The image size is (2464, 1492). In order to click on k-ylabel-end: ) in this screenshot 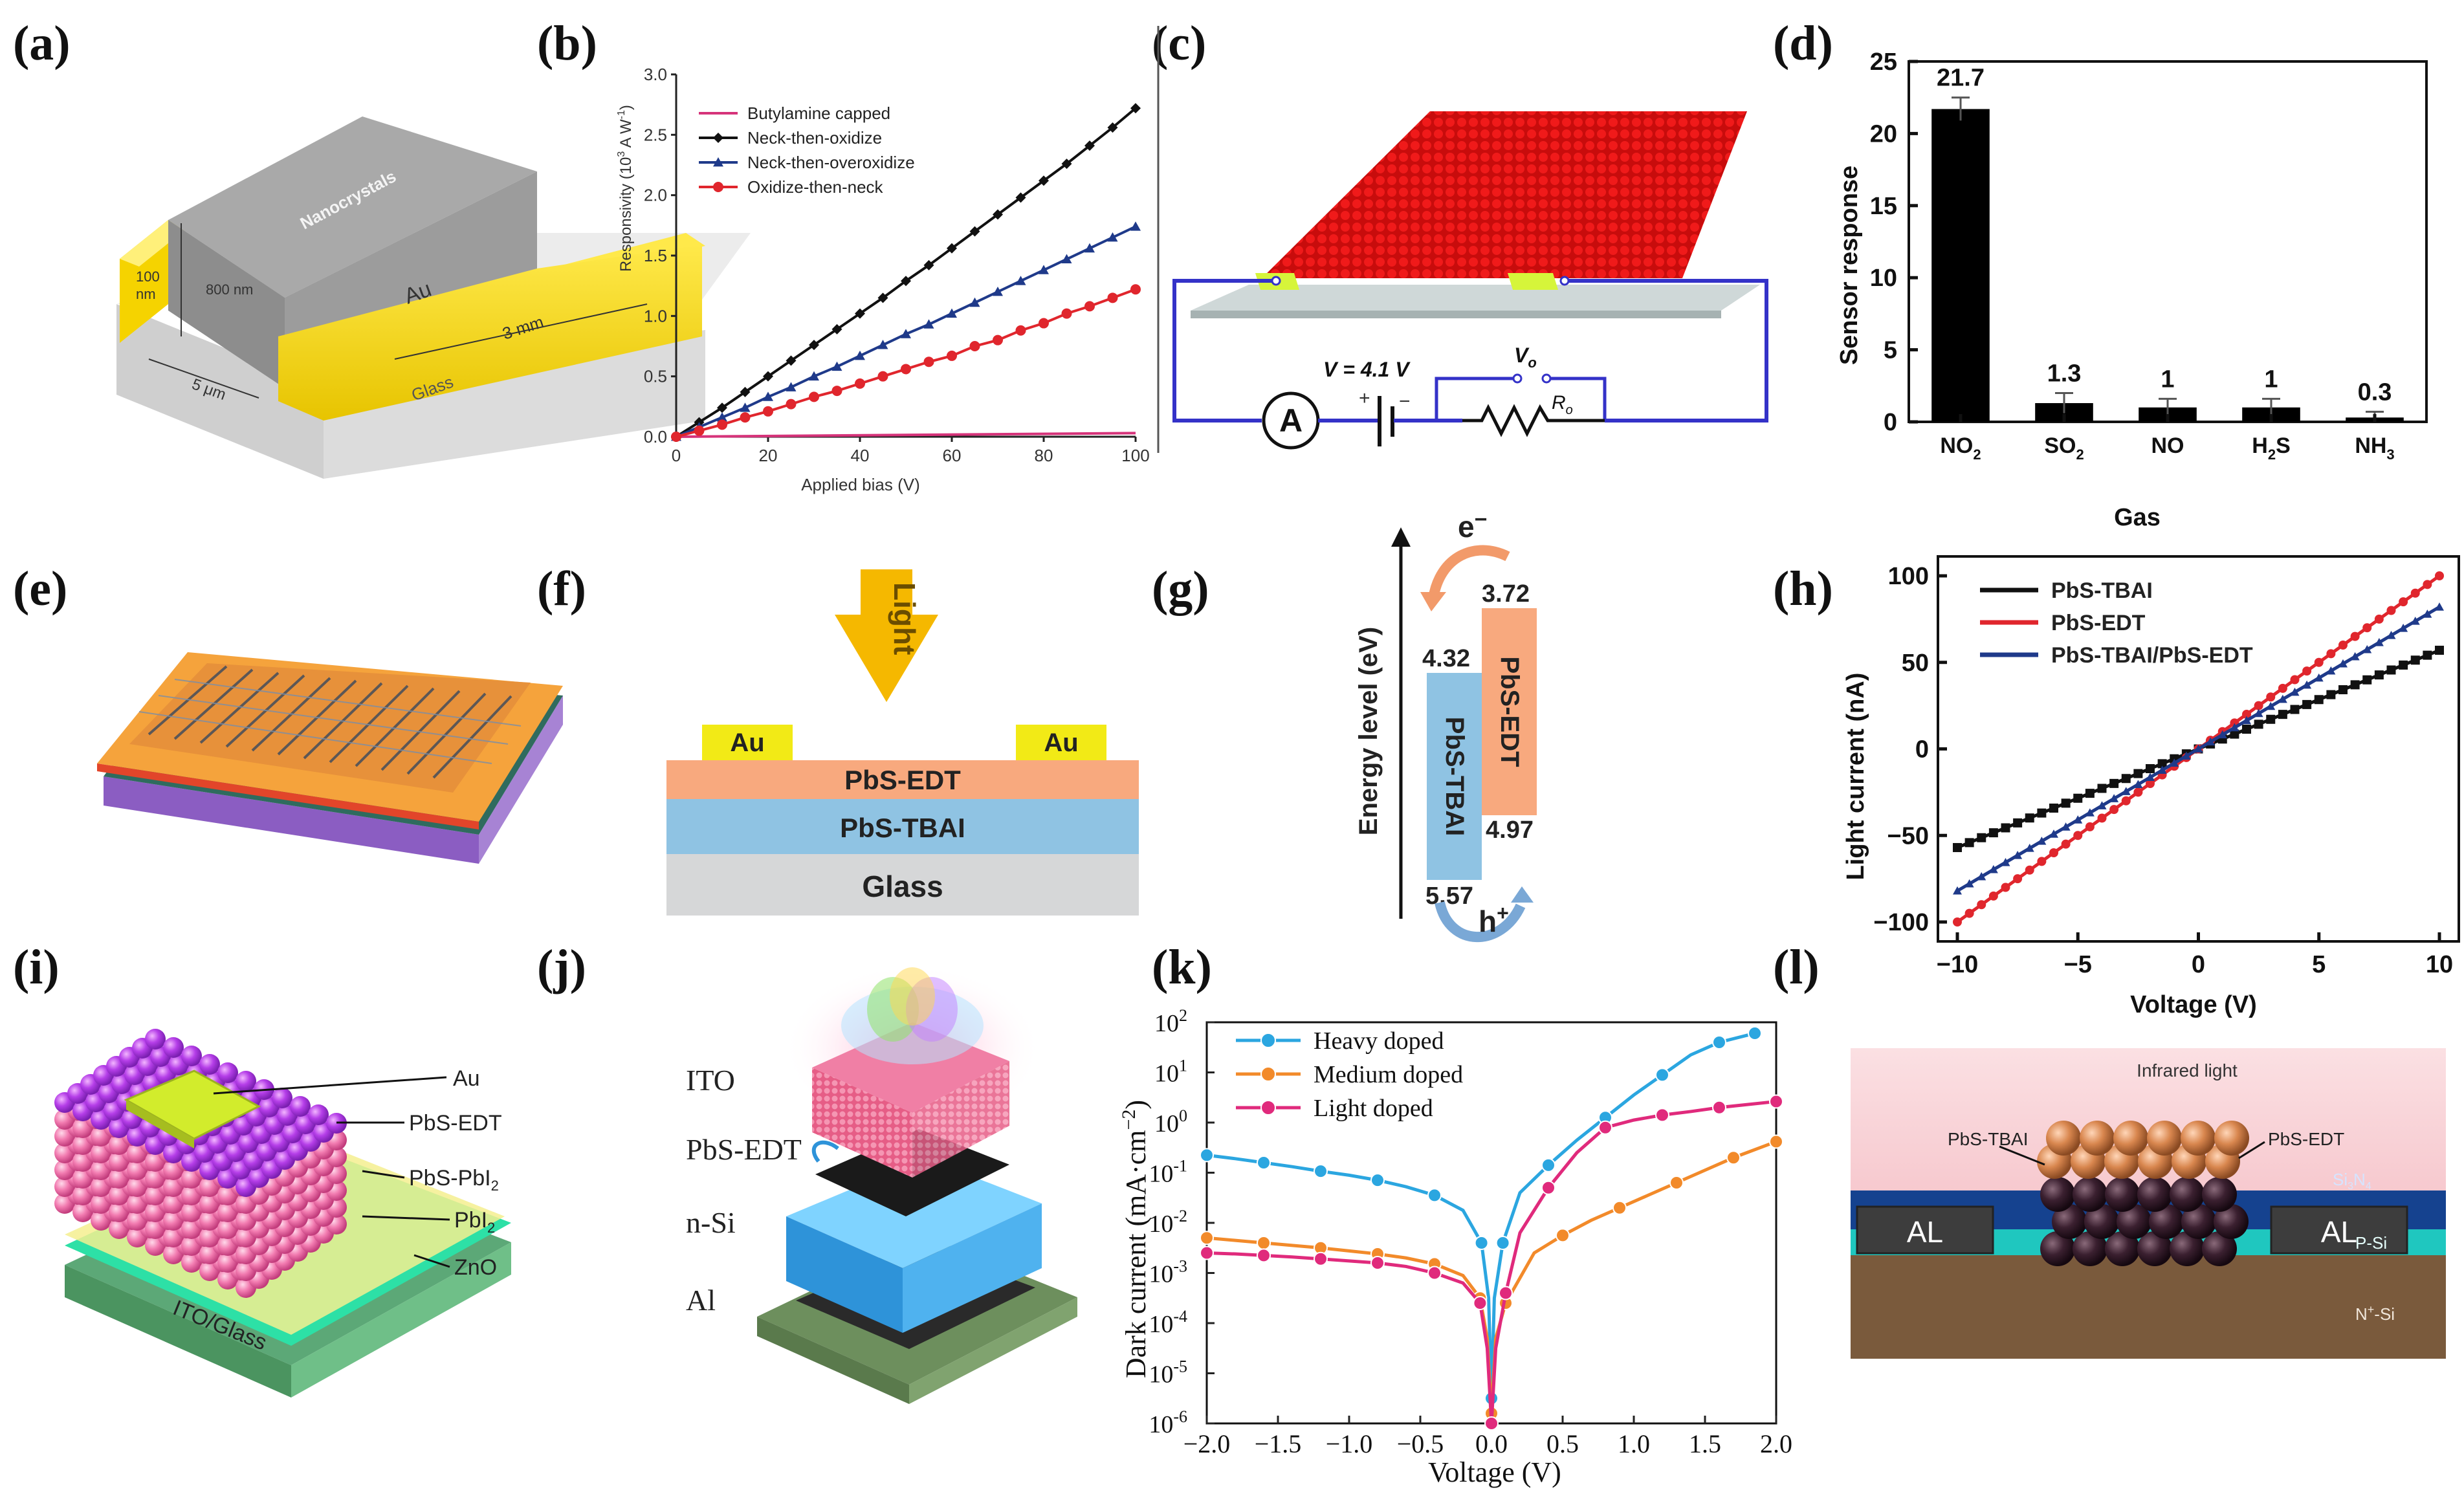, I will do `click(1136, 1105)`.